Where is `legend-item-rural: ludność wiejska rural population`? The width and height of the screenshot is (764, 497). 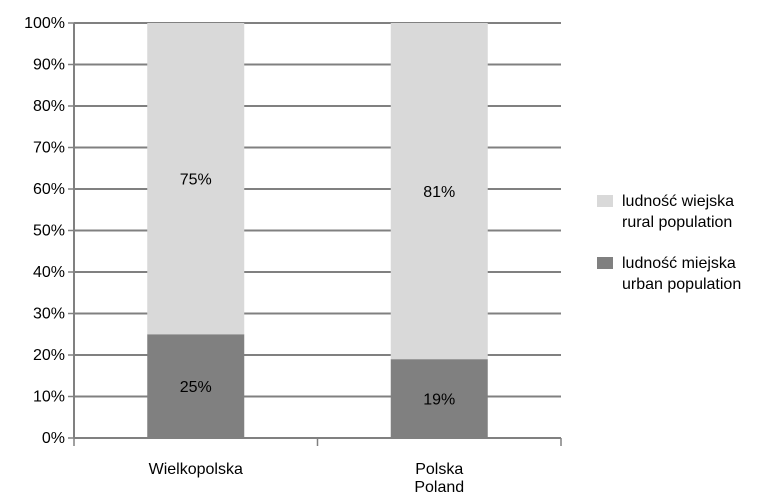
legend-item-rural: ludność wiejska rural population is located at coordinates (679, 212).